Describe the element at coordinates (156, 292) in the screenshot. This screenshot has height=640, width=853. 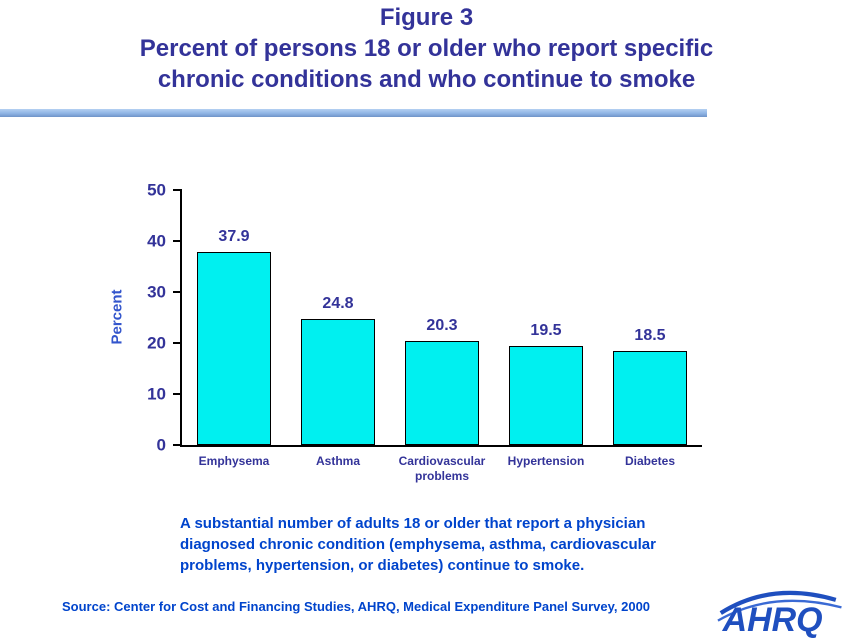
I see `y-tick-label: 30` at that location.